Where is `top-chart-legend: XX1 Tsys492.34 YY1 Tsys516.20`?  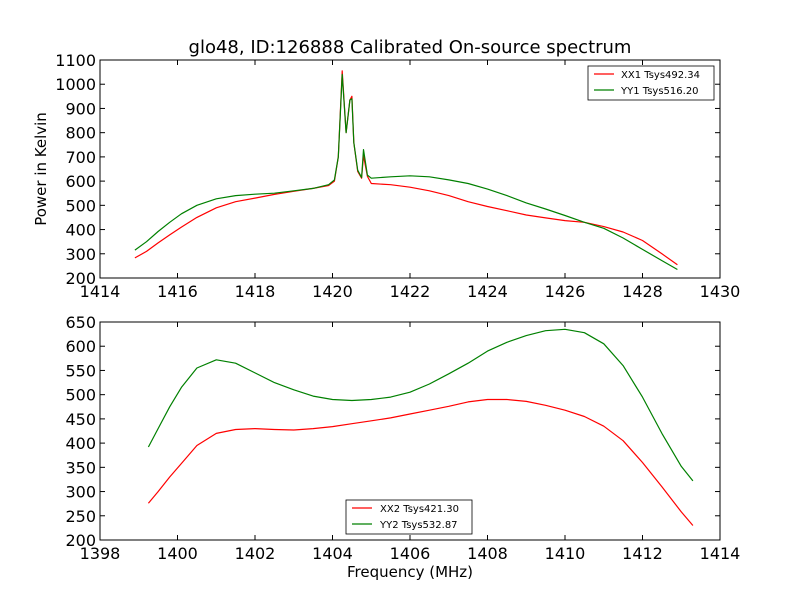
top-chart-legend: XX1 Tsys492.34 YY1 Tsys516.20 is located at coordinates (651, 83).